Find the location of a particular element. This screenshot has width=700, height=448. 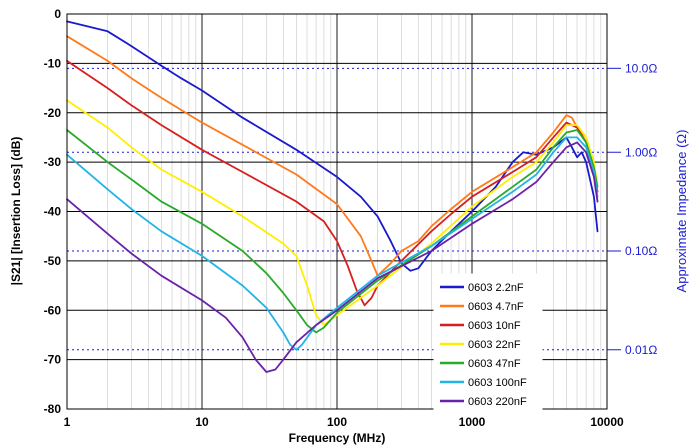

y-tick-label: 0 is located at coordinates (57, 14).